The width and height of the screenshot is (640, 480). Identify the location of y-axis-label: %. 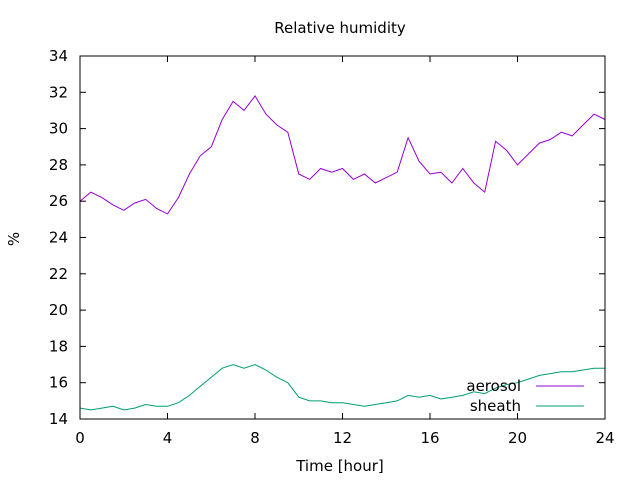
(14, 239).